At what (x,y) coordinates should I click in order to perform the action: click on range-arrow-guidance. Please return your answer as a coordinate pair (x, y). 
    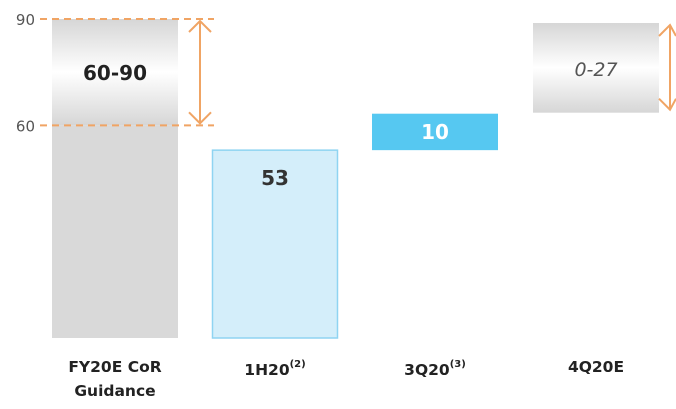
    Looking at the image, I should click on (200, 72).